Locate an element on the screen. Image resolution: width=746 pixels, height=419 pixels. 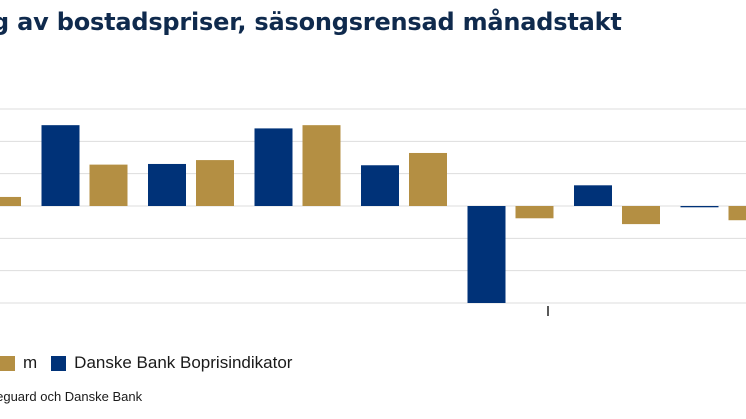
bar-s1-c6 is located at coordinates (641, 215).